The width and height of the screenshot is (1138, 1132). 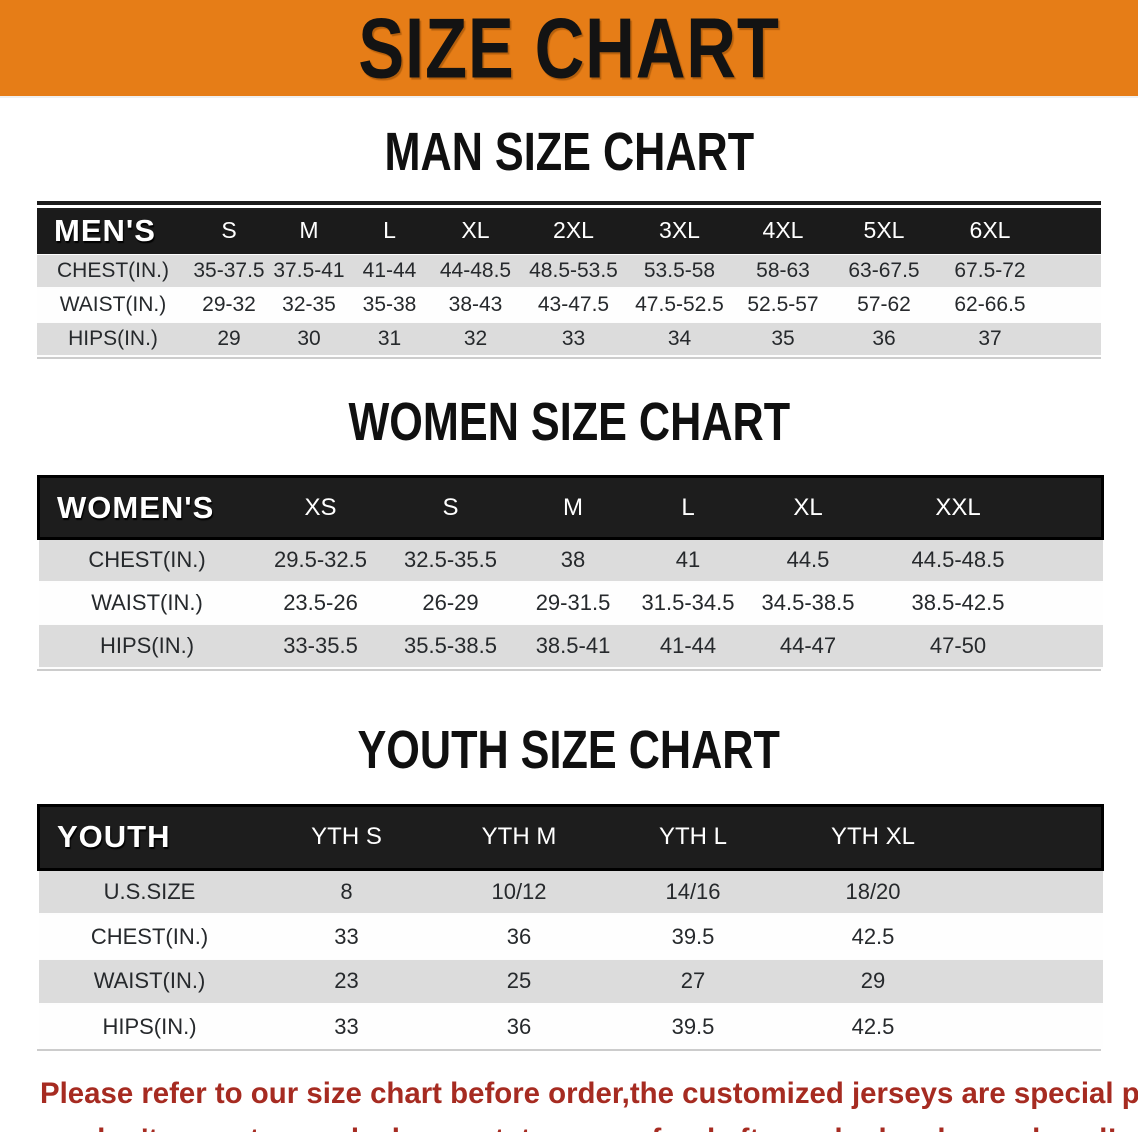 I want to click on man-section-heading: MAN SIZE CHART, so click(x=569, y=152).